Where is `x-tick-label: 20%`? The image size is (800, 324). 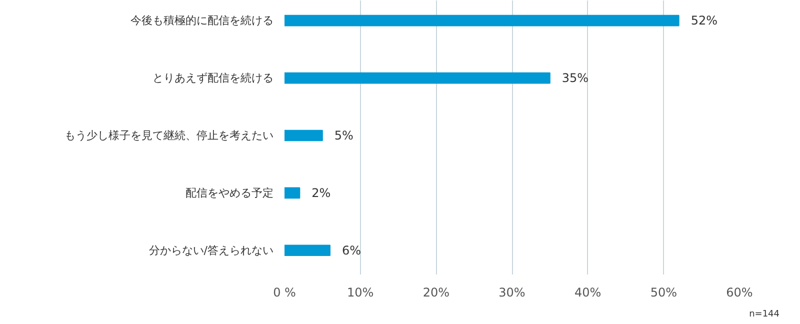 x-tick-label: 20% is located at coordinates (436, 293).